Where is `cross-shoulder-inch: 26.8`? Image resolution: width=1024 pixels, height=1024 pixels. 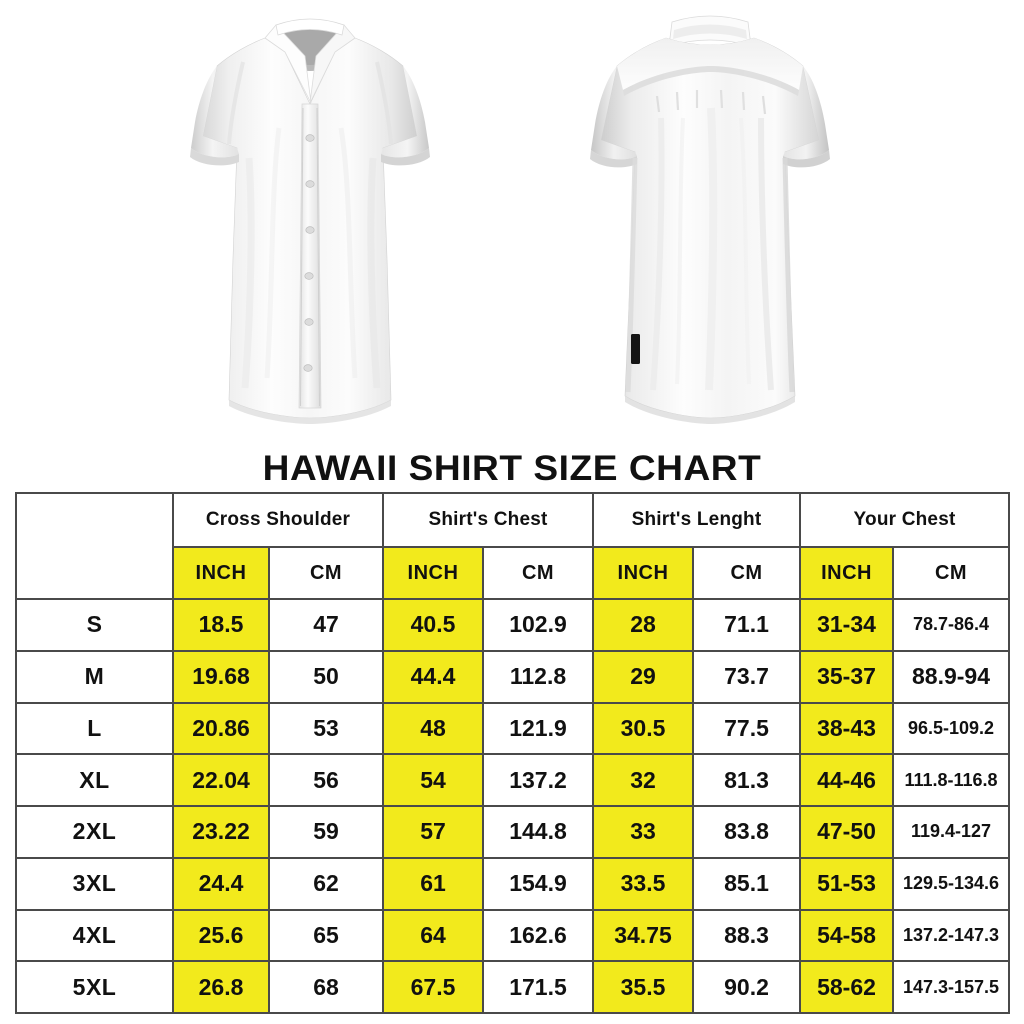
cross-shoulder-inch: 26.8 is located at coordinates (221, 987).